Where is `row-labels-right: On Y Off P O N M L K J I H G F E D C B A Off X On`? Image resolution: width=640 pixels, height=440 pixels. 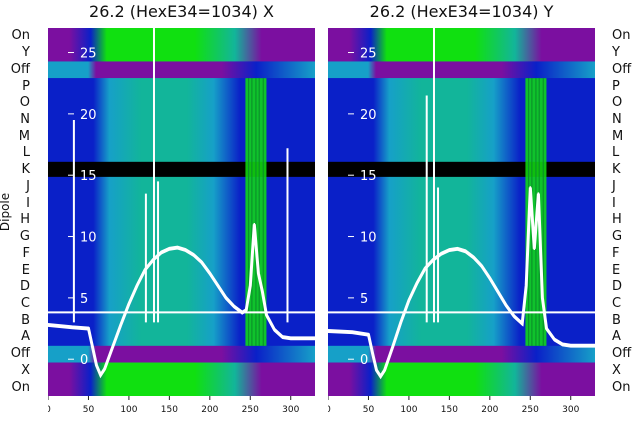
row-labels-right: On Y Off P O N M L K J I H G F E D C B A Off X On is located at coordinates (616, 212).